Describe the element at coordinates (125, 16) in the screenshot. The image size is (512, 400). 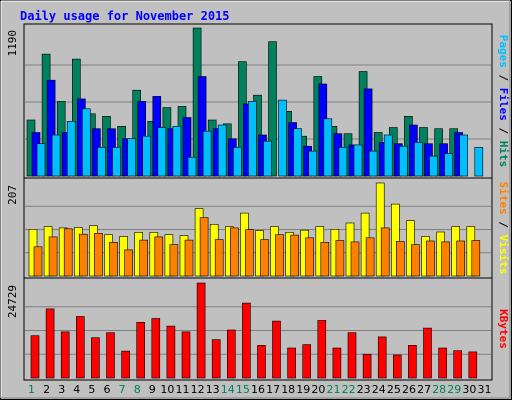
I see `chart-title: Daily usage for November 2015` at that location.